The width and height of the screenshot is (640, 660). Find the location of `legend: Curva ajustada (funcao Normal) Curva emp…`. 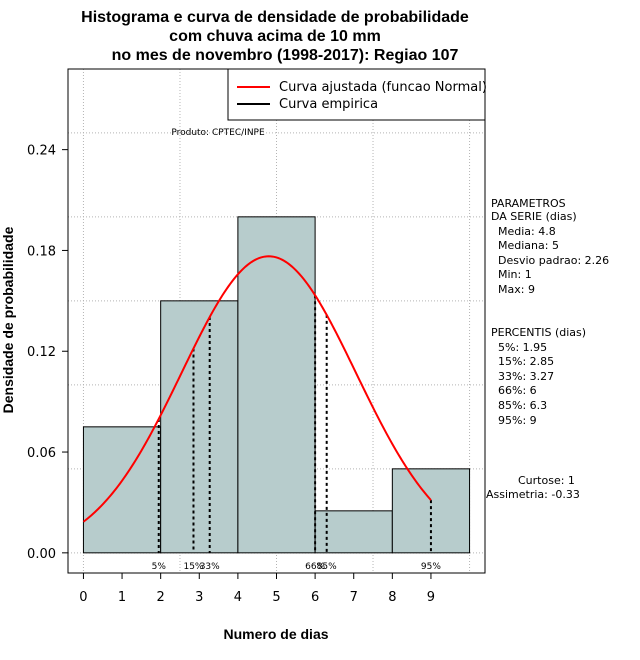

legend: Curva ajustada (funcao Normal) Curva emp… is located at coordinates (357, 94).